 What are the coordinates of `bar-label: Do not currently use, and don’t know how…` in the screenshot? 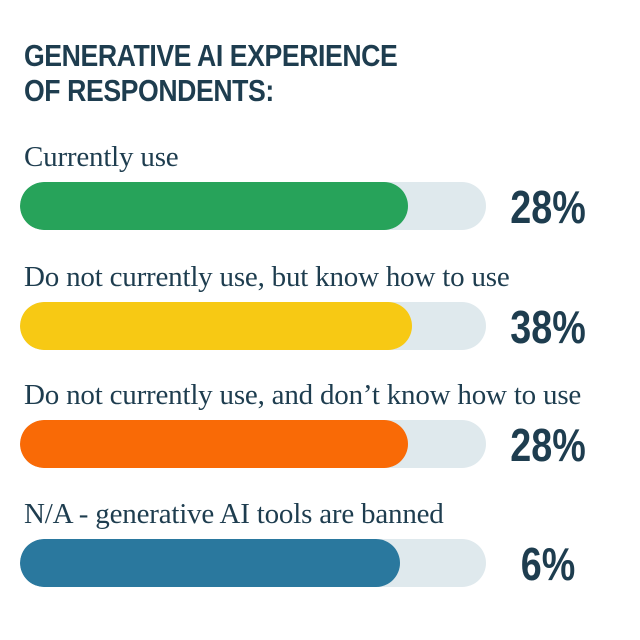 It's located at (303, 395).